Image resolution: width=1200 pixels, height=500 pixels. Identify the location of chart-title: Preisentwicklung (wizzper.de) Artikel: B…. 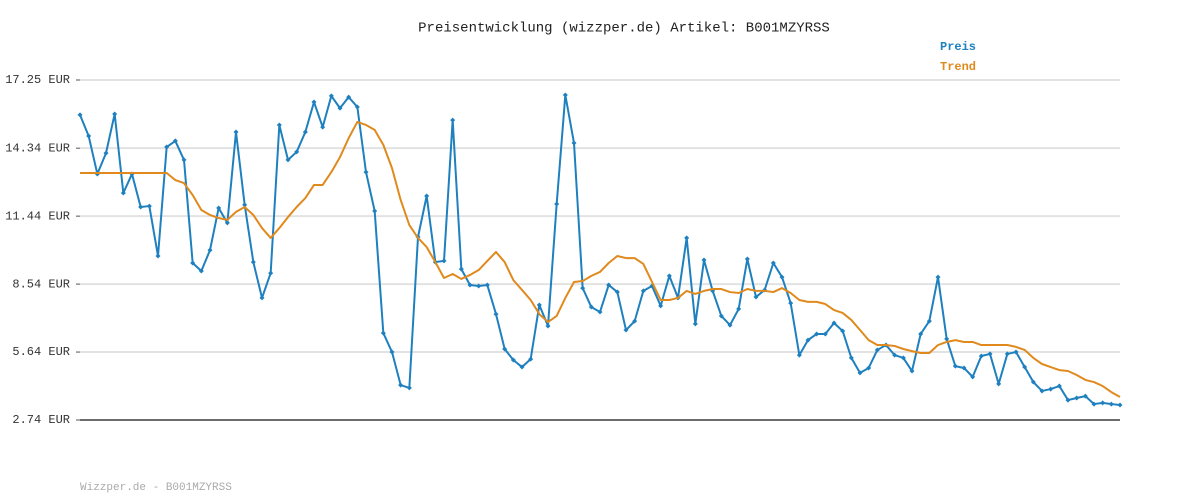
(624, 29).